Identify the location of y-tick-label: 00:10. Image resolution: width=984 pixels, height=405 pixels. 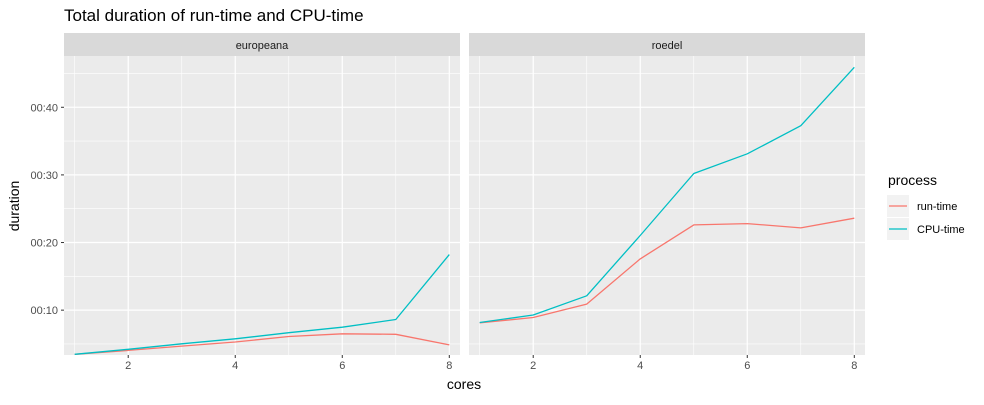
(44, 311).